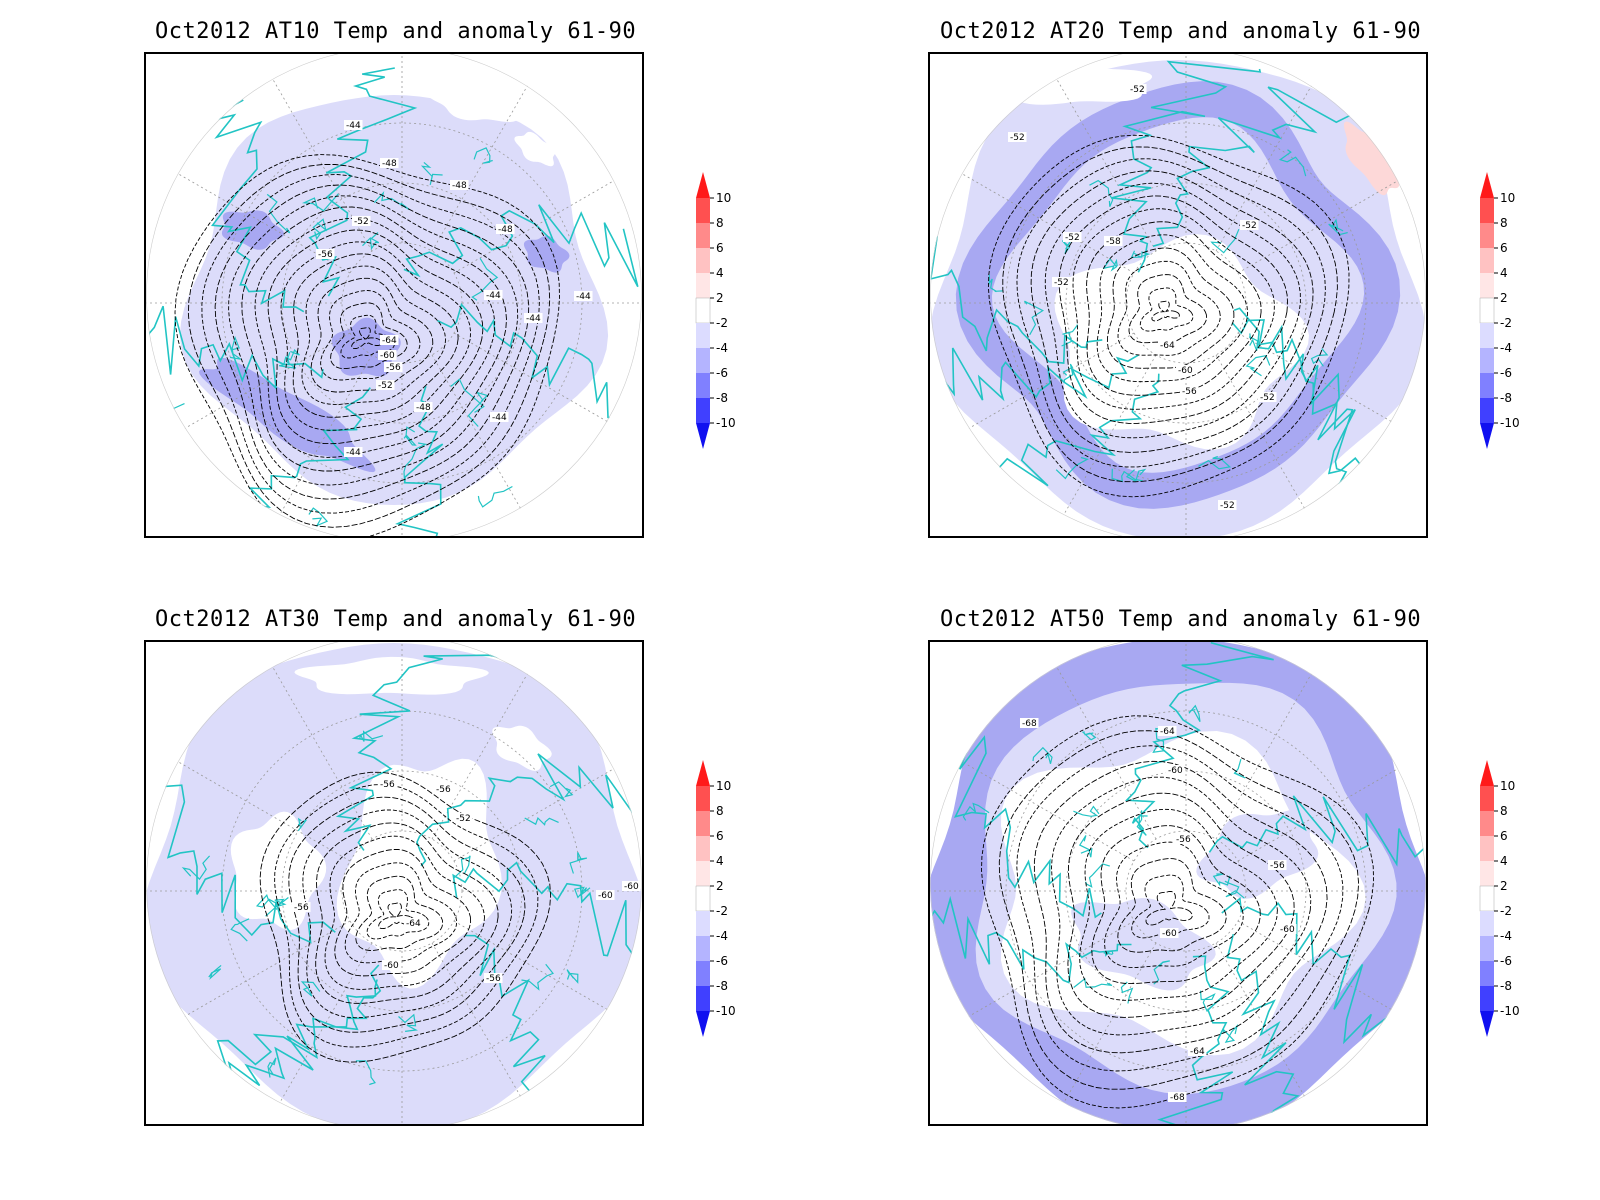  I want to click on map-content: -68 -64 -60 -56 -56 -60 -60 -64 -68, so click(1178, 883).